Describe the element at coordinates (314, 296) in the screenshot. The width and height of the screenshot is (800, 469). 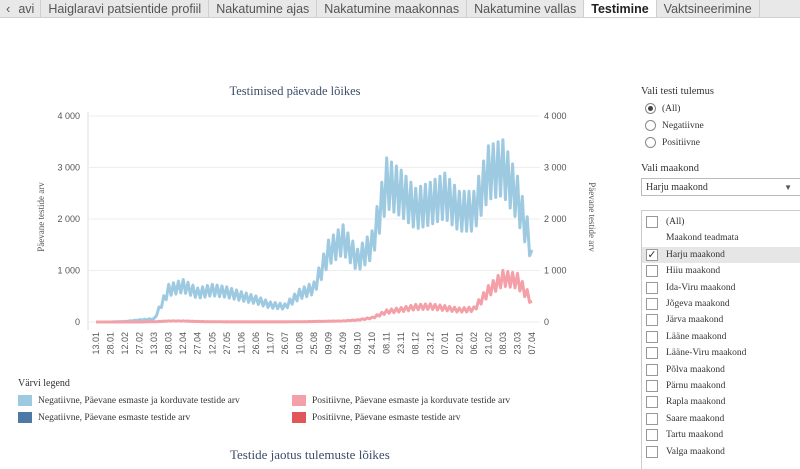
I see `series-line-positiivne` at that location.